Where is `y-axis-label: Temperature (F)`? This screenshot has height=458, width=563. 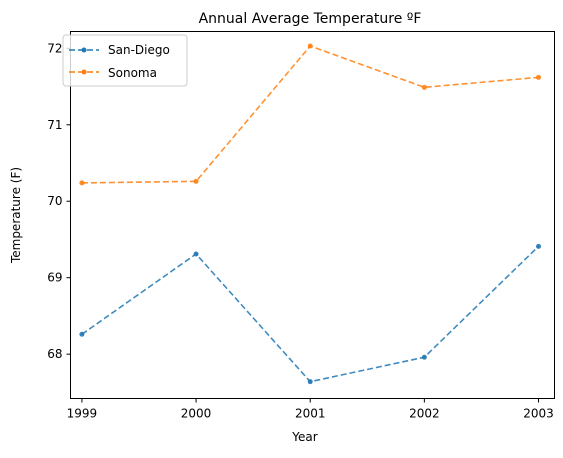
y-axis-label: Temperature (F) is located at coordinates (16, 215).